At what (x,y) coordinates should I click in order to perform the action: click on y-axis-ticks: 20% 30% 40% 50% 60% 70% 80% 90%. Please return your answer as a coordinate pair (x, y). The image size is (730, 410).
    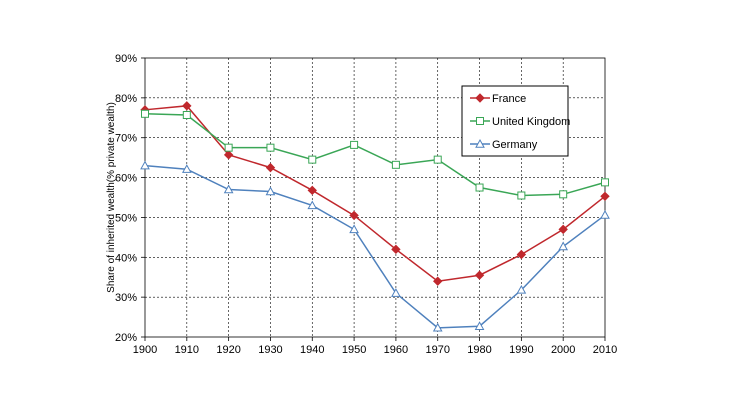
    Looking at the image, I should click on (130, 198).